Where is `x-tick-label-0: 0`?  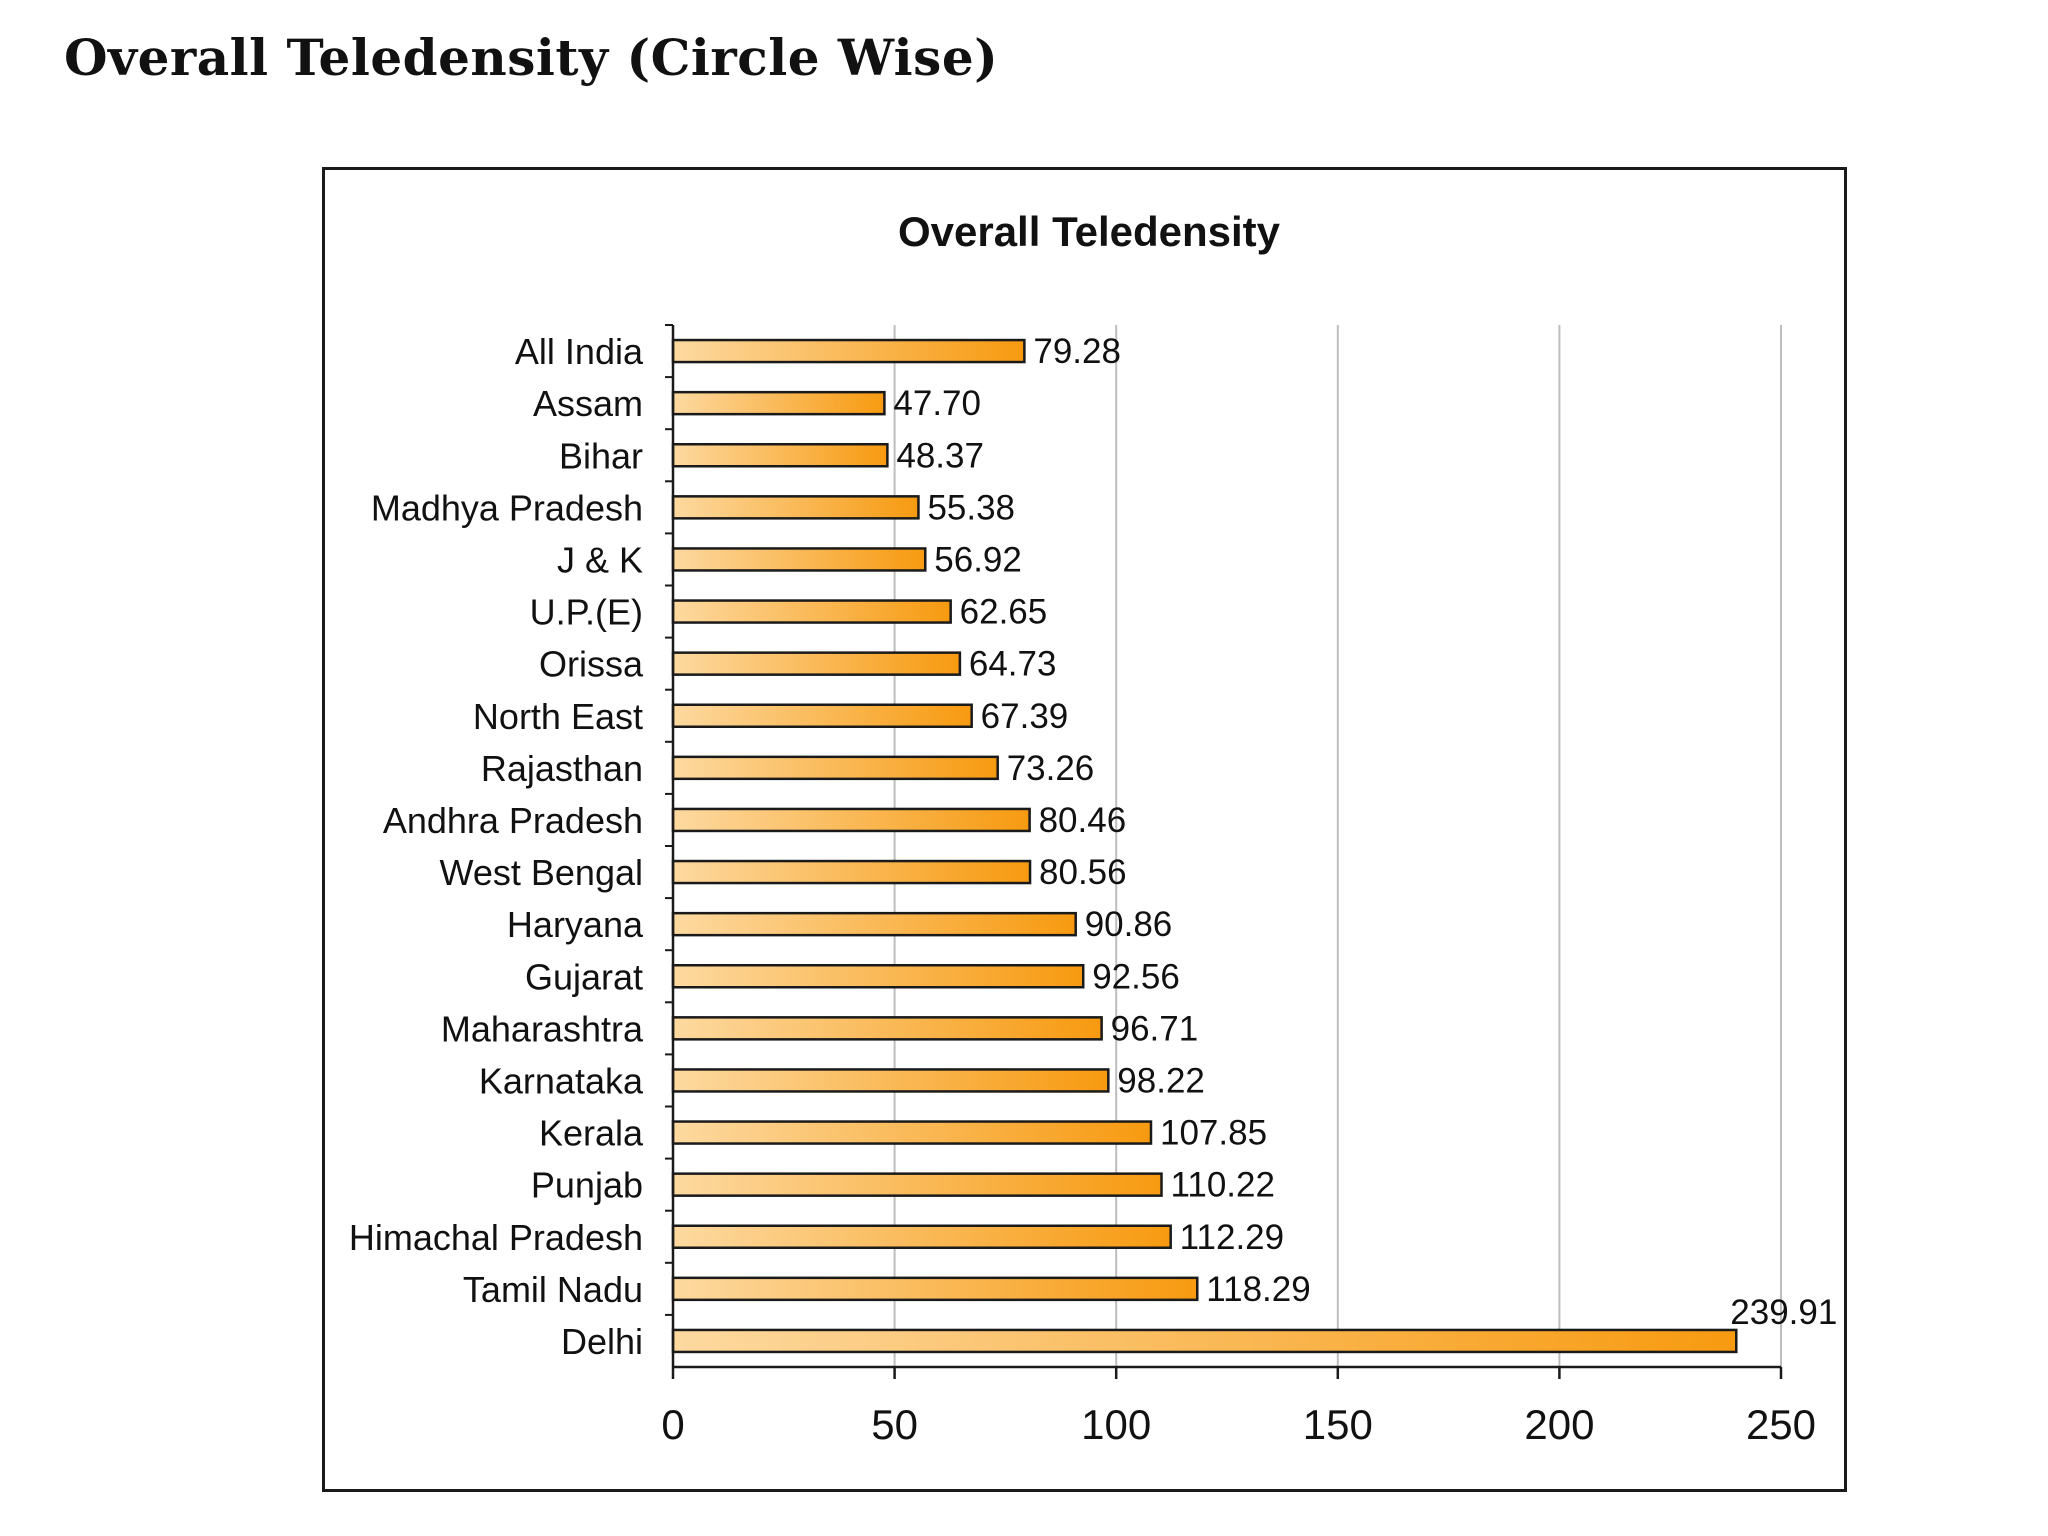
x-tick-label-0: 0 is located at coordinates (672, 1424).